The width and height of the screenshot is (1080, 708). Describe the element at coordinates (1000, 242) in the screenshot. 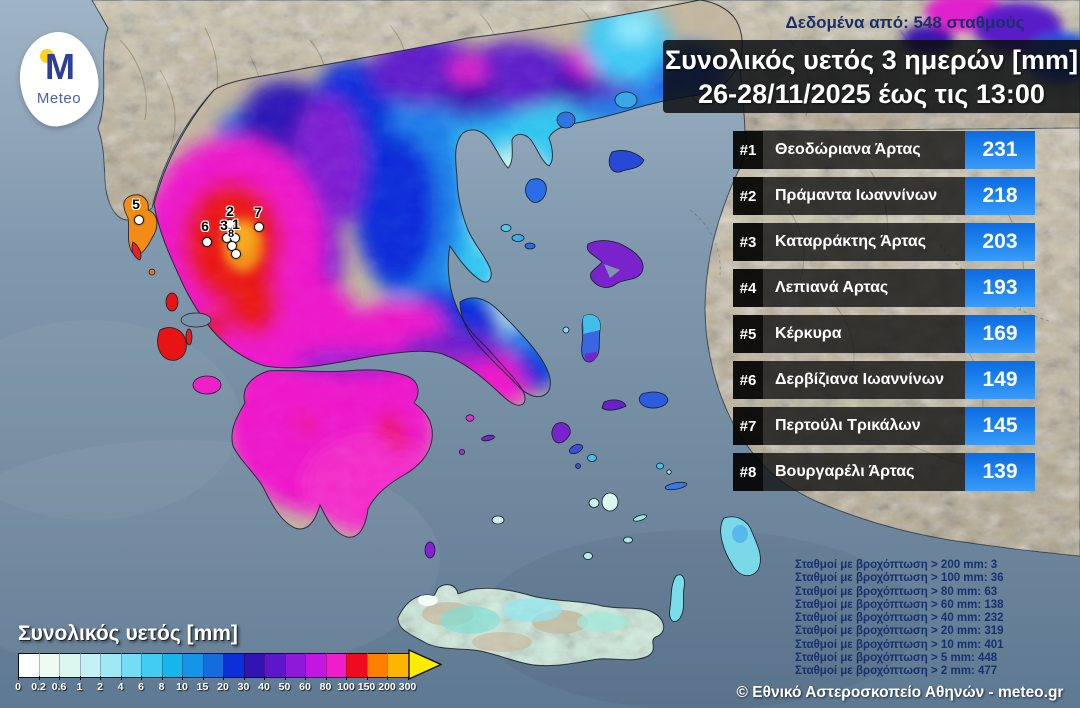

I see `precip-value-cell: 203` at that location.